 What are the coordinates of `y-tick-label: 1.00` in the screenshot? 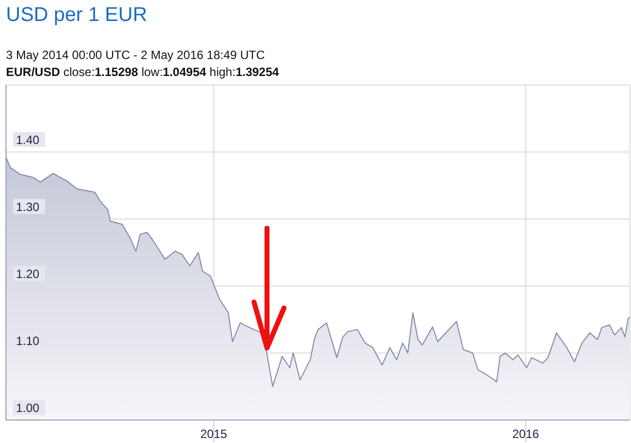 It's located at (28, 408).